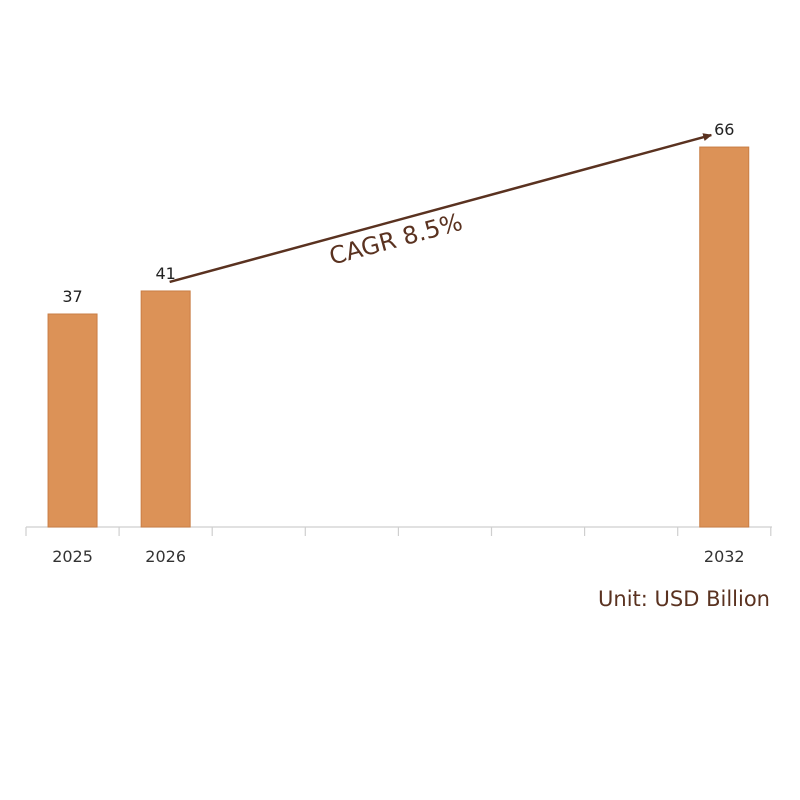  Describe the element at coordinates (398, 556) in the screenshot. I see `tick-labels: 2025 2026 2032` at that location.